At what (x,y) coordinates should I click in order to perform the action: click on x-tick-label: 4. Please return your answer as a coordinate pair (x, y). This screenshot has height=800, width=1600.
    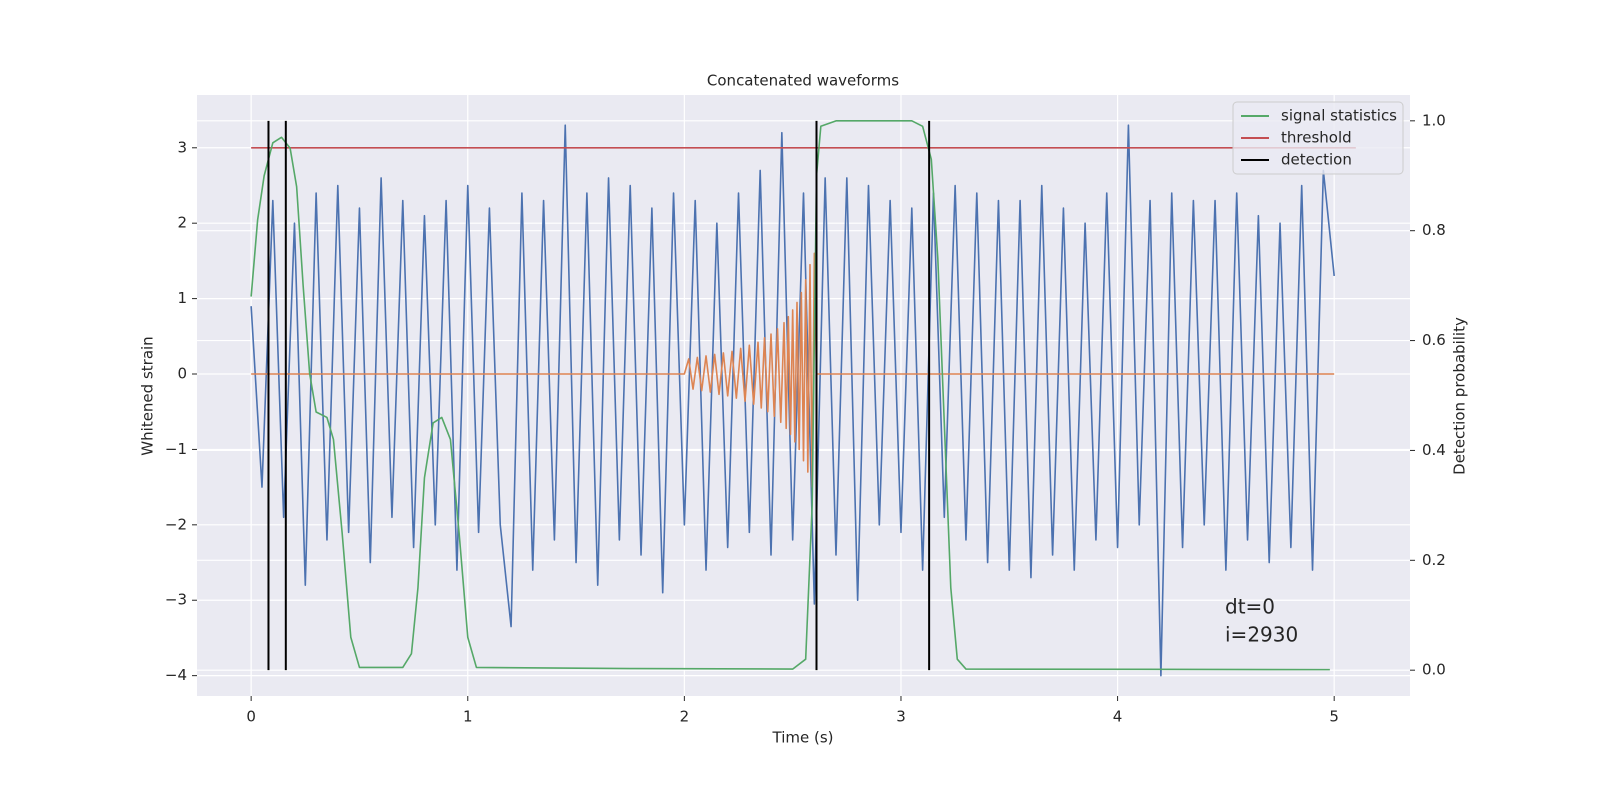
    Looking at the image, I should click on (1118, 717).